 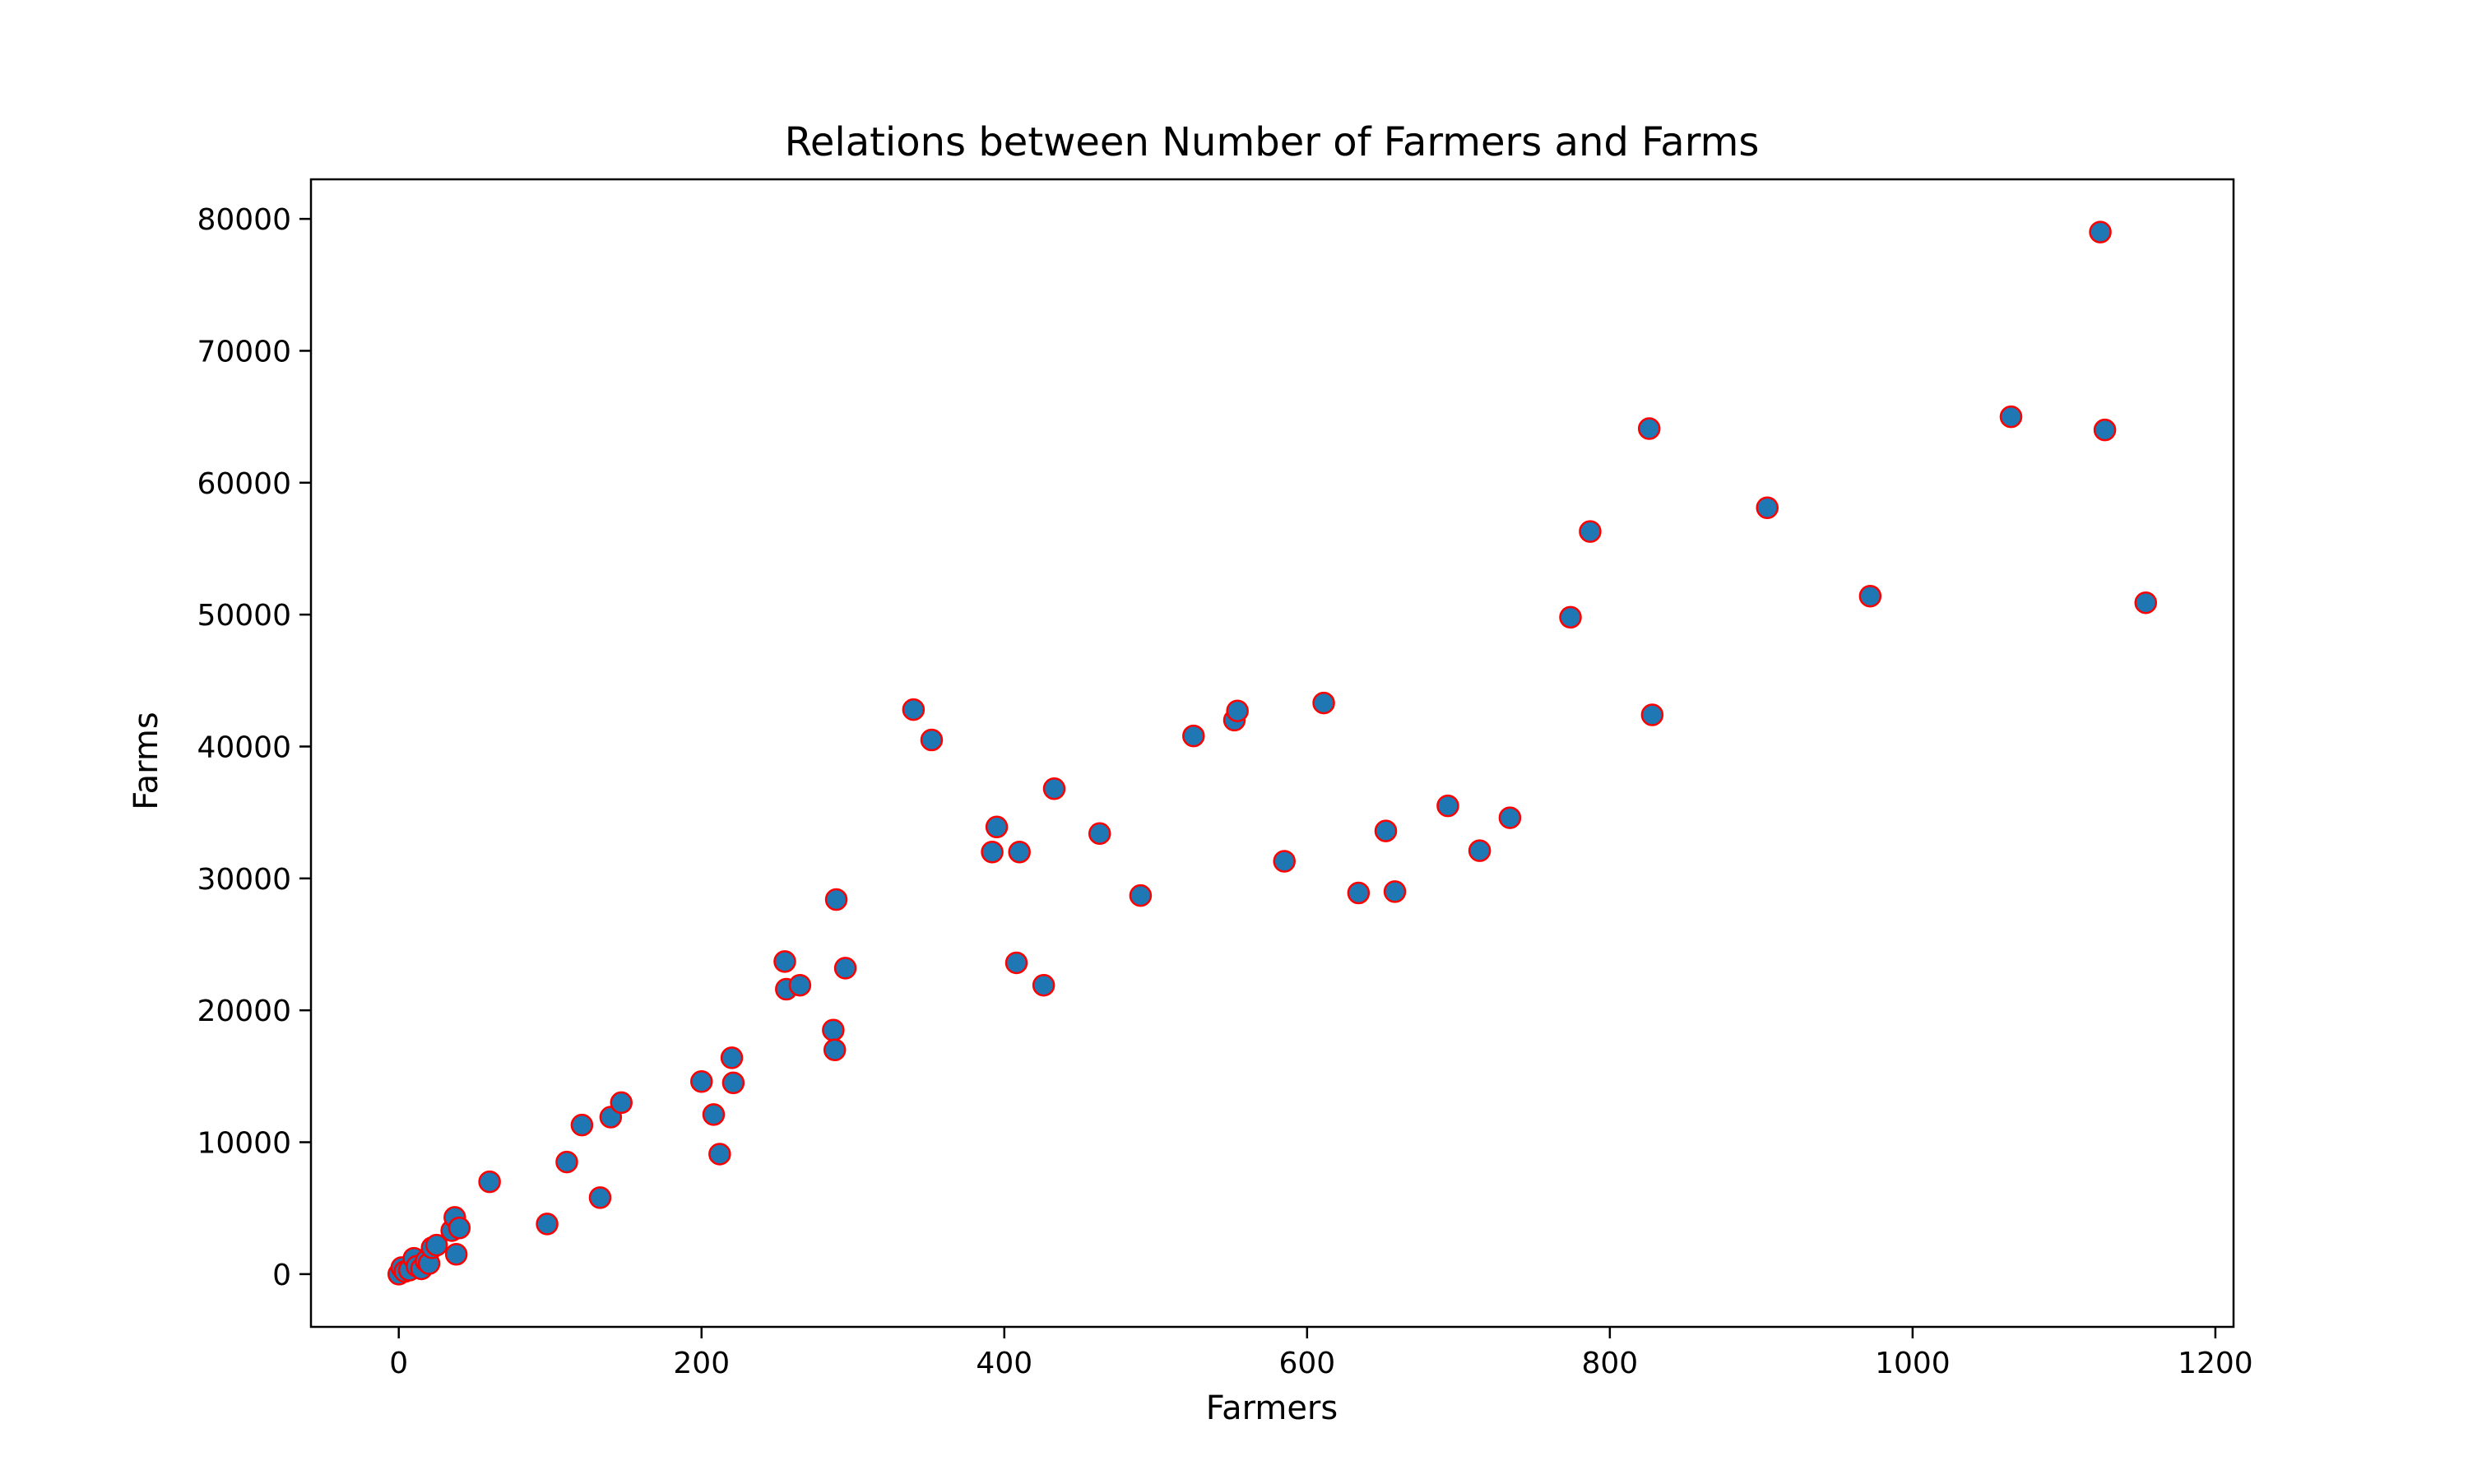 I want to click on y-tick-label: 60000, so click(x=244, y=484).